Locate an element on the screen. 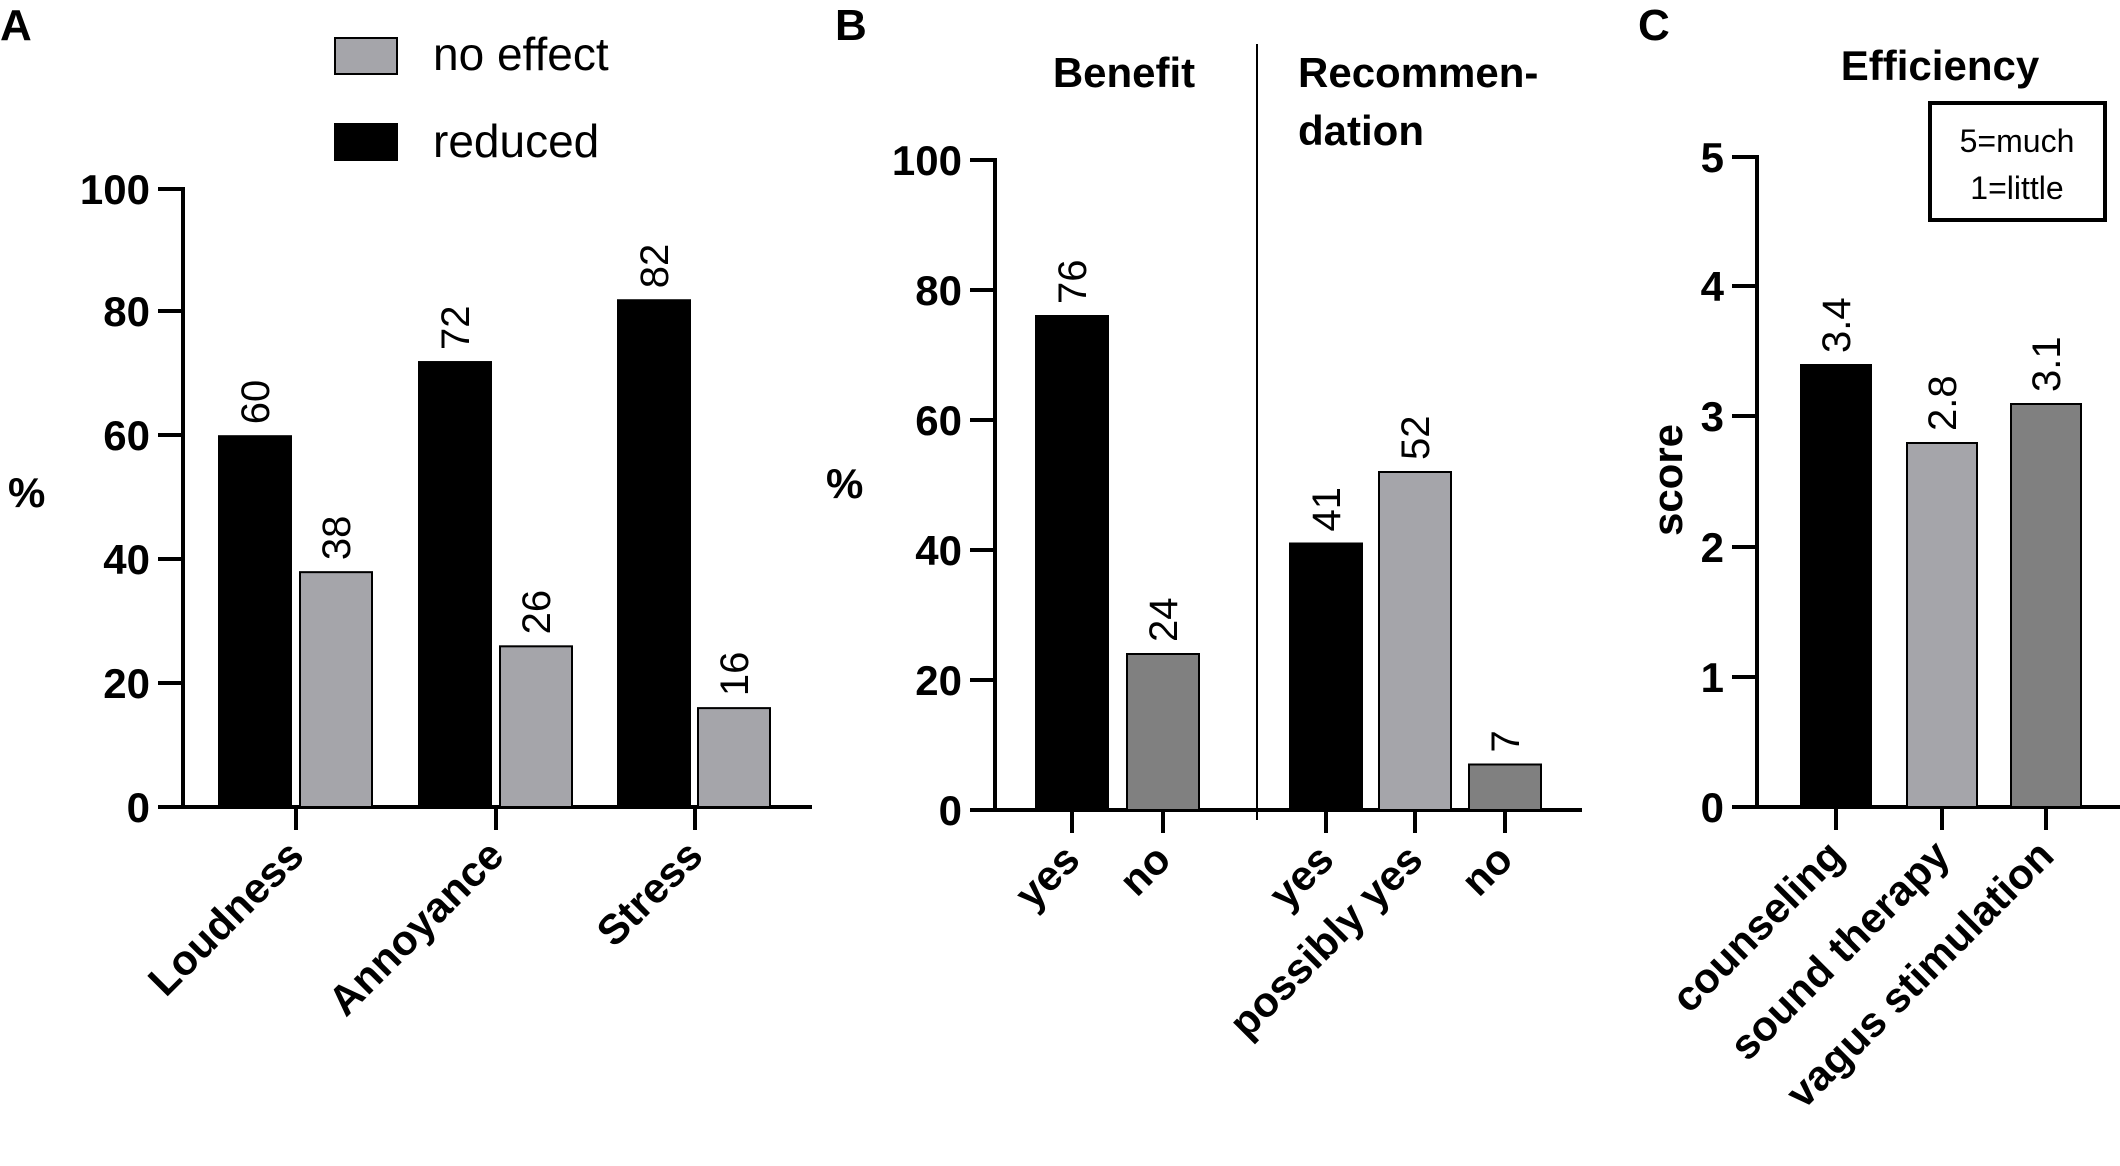 The height and width of the screenshot is (1166, 2120). legend-label-no-effect: no effect is located at coordinates (521, 54).